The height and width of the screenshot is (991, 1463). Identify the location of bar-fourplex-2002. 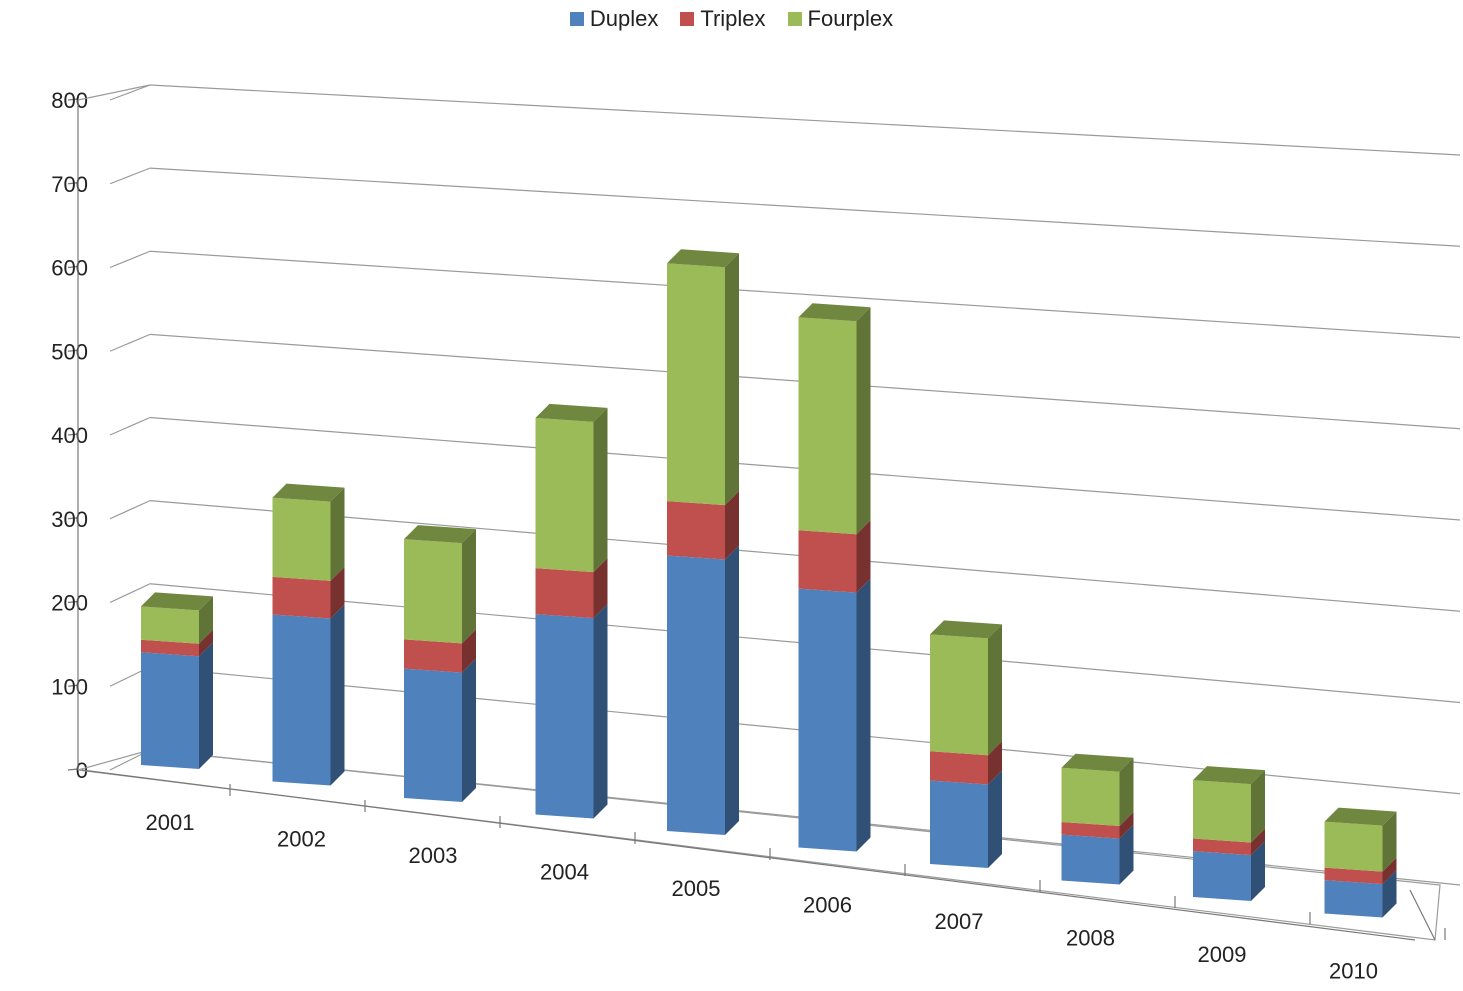
(301, 539).